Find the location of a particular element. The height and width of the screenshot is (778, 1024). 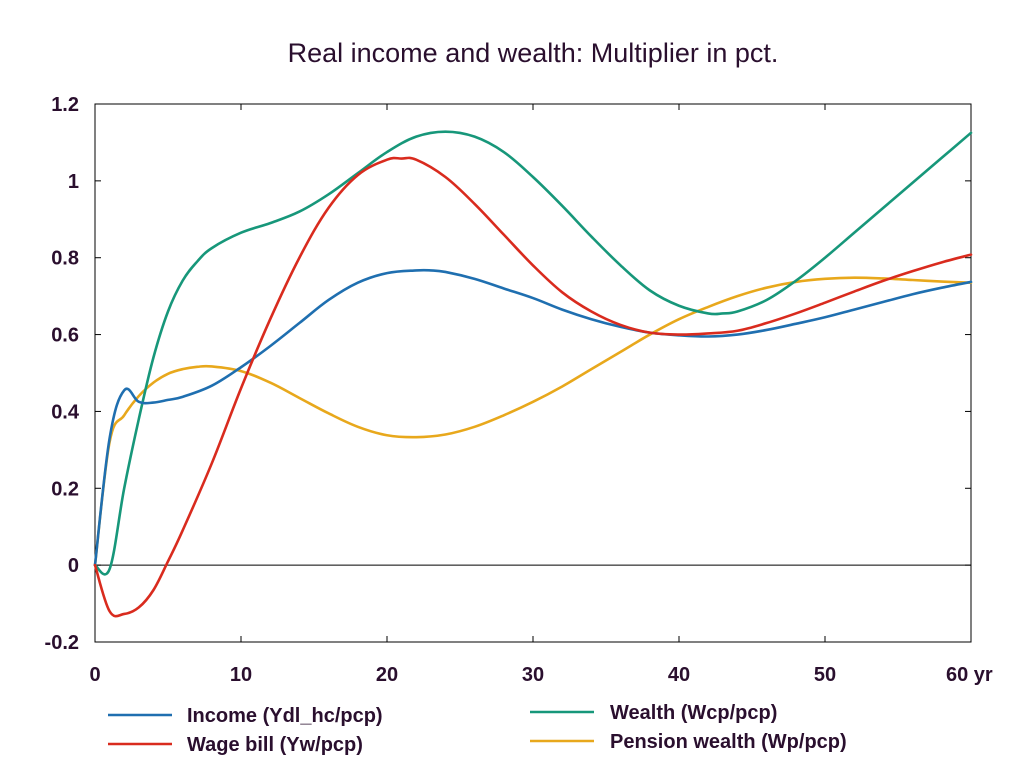

y-tick-label: -0.2 is located at coordinates (62, 643).